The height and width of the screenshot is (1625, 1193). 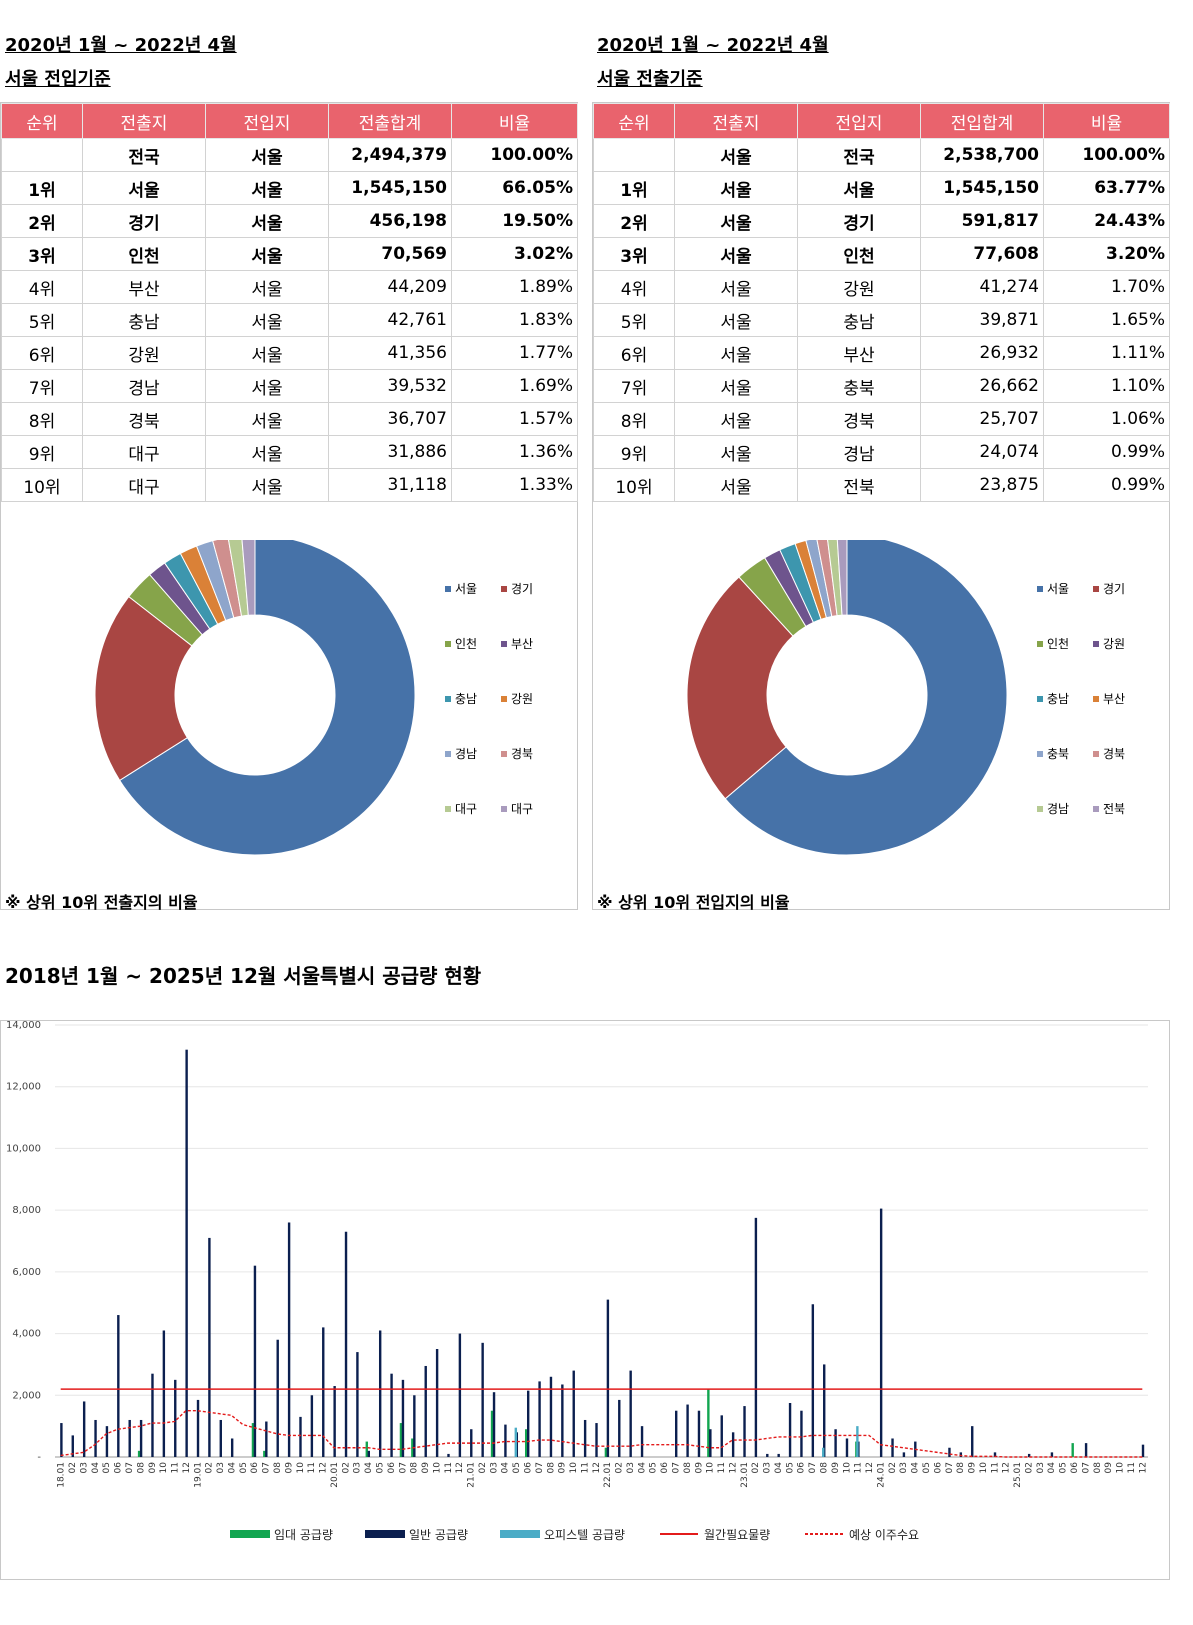 What do you see at coordinates (23, 1148) in the screenshot?
I see `y-tick-label: 10,000` at bounding box center [23, 1148].